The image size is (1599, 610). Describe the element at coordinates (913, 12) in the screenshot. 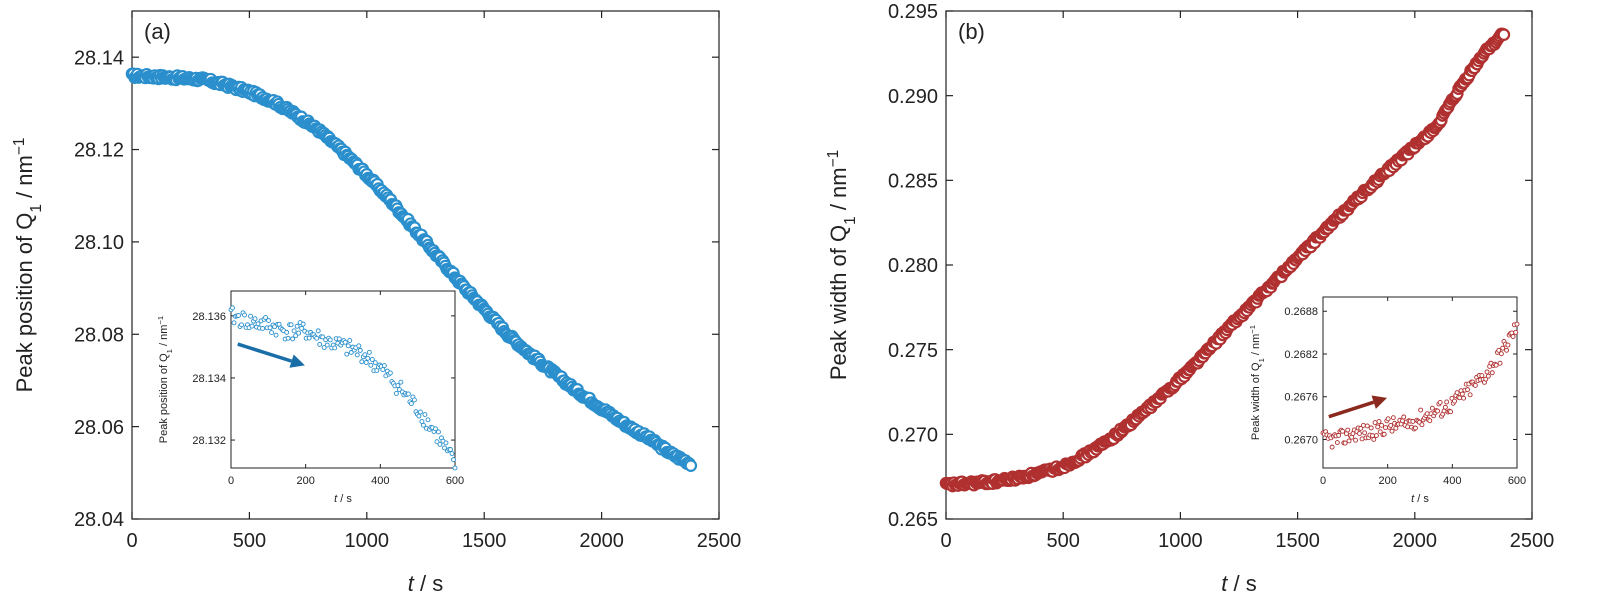

I see `panel-b-y-tick-label: 0.295` at that location.